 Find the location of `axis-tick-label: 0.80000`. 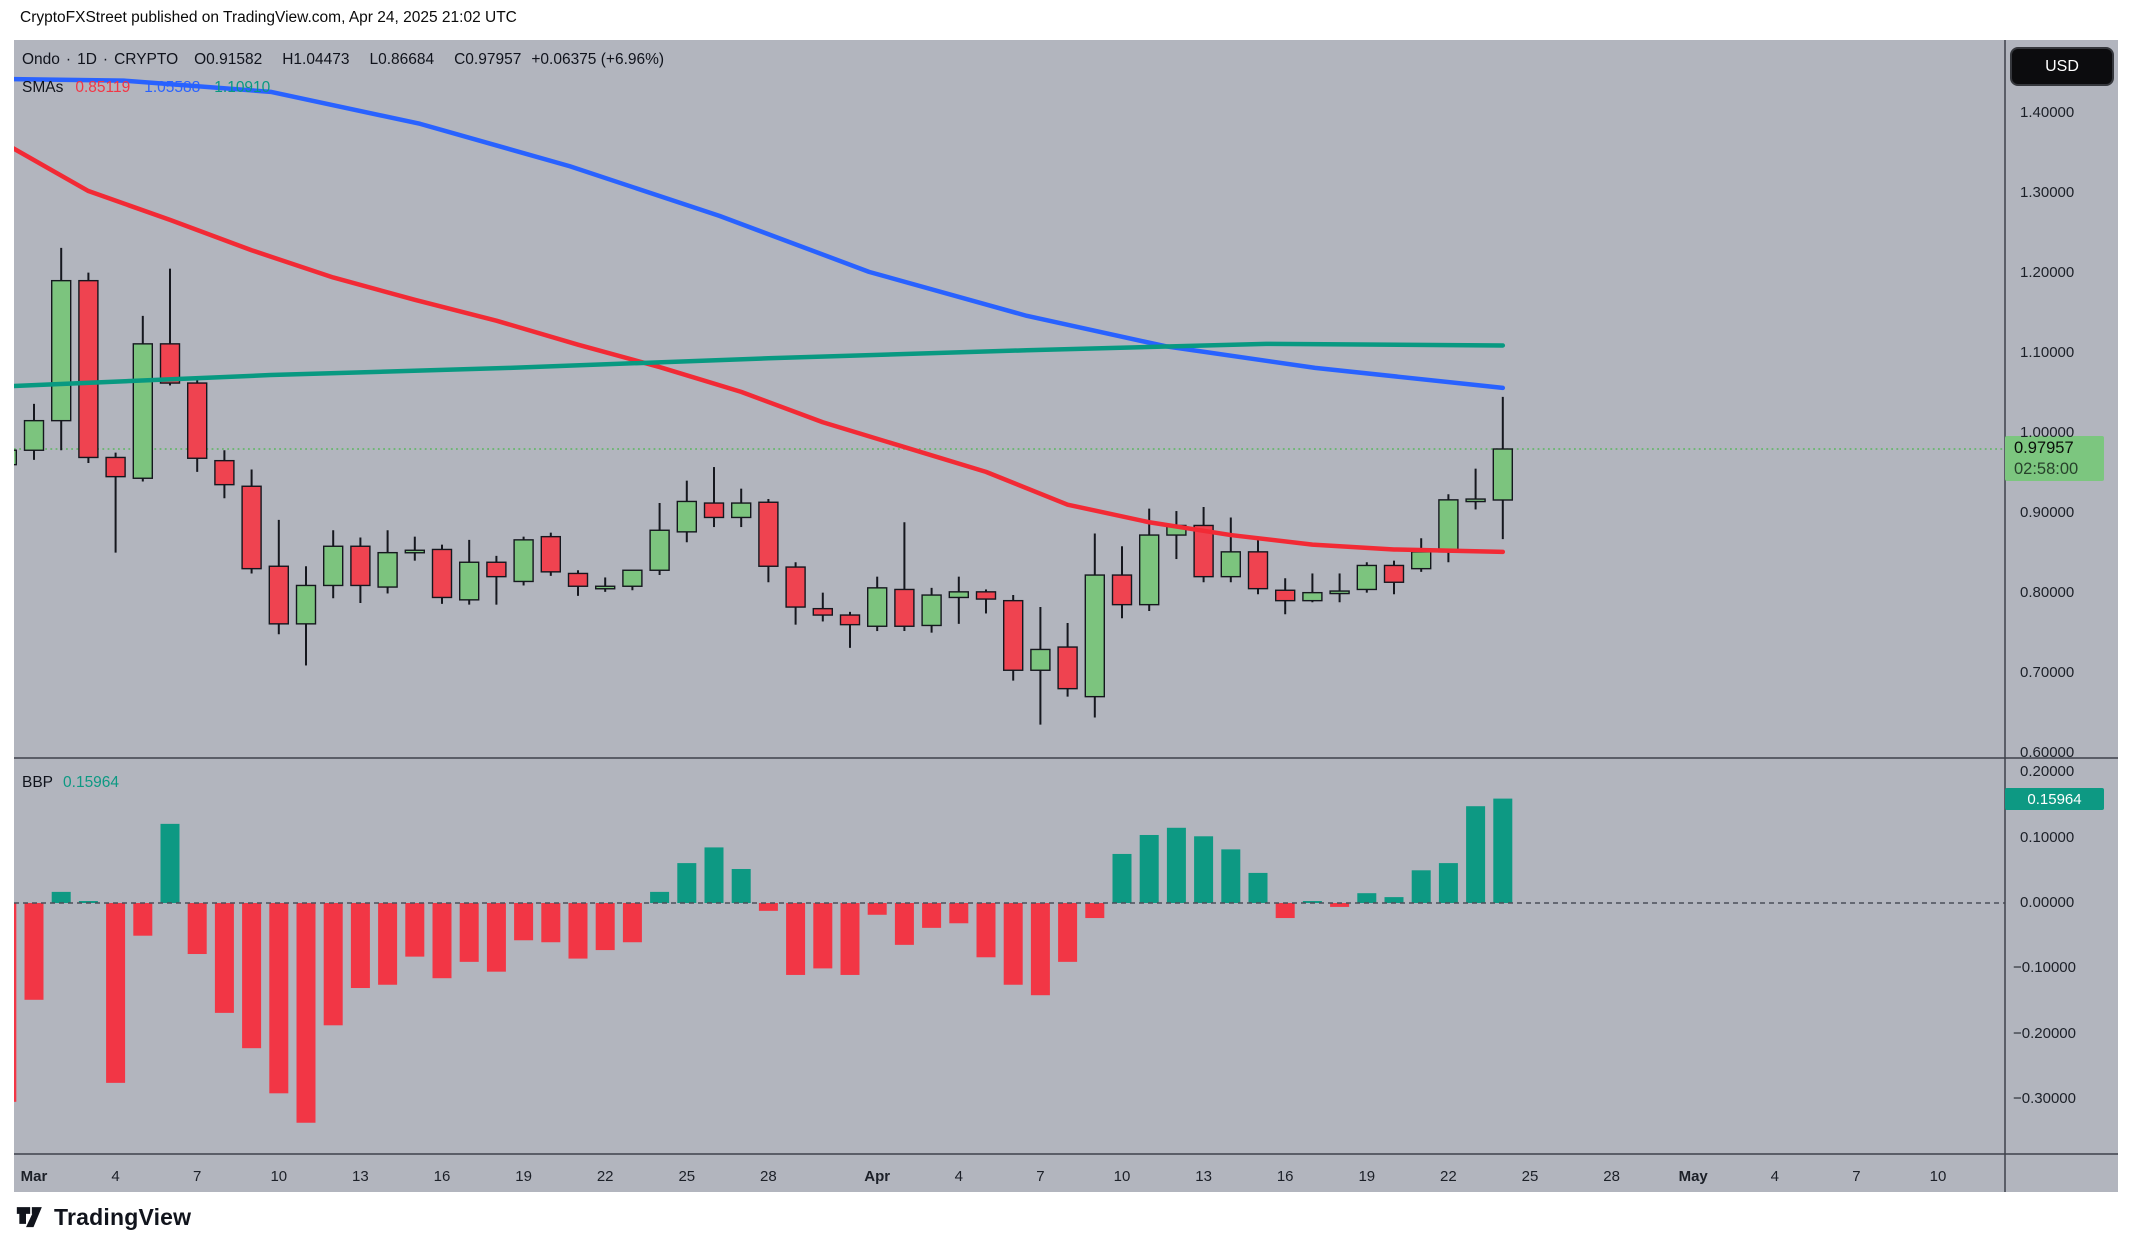

axis-tick-label: 0.80000 is located at coordinates (2047, 592).